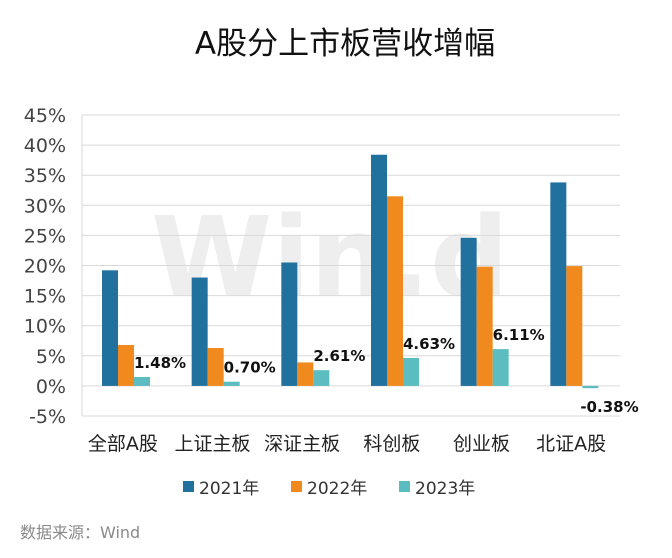 The width and height of the screenshot is (672, 558). I want to click on data-label: -0.38%, so click(609, 407).